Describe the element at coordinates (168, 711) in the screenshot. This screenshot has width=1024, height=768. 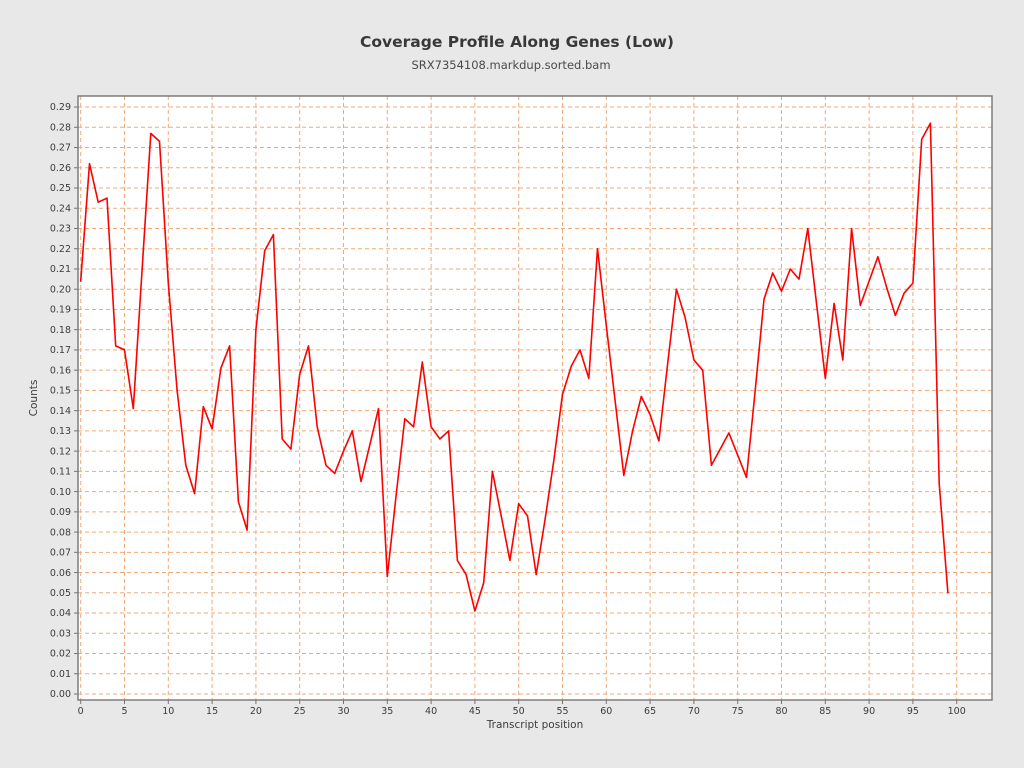
I see `x-tick-label: 10` at that location.